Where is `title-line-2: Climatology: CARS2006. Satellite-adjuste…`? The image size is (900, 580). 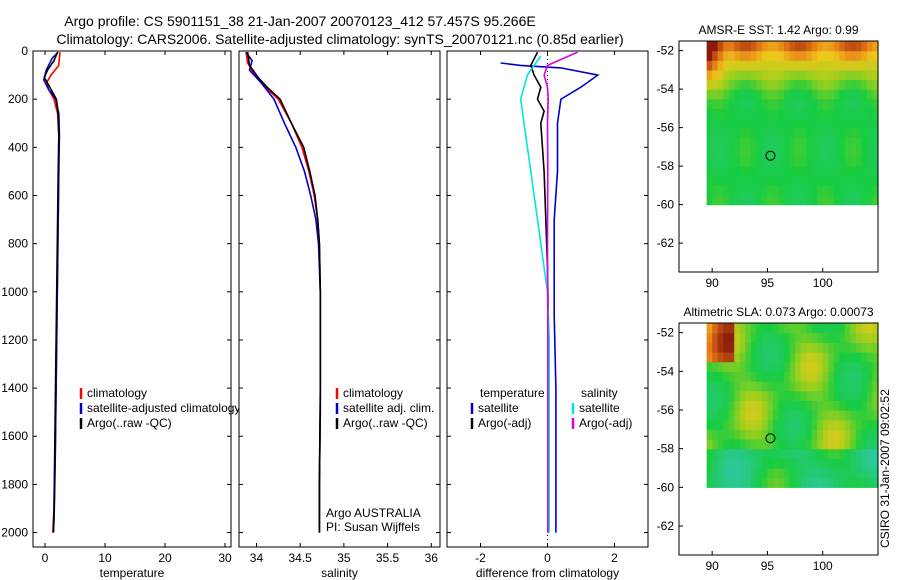 title-line-2: Climatology: CARS2006. Satellite-adjuste… is located at coordinates (339, 39).